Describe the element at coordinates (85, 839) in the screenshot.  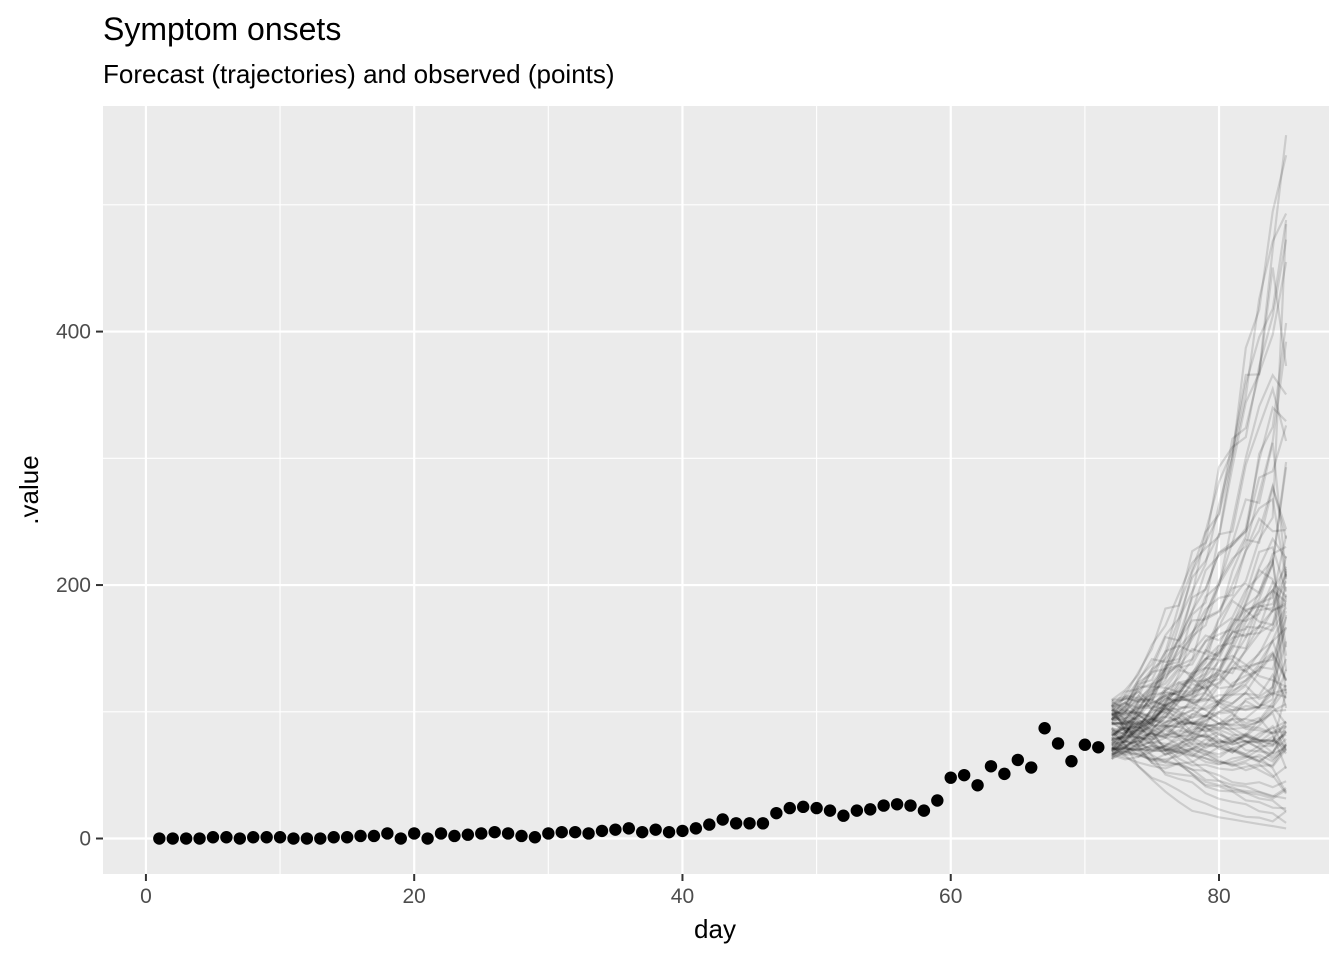
I see `y-tick-label: 0` at that location.